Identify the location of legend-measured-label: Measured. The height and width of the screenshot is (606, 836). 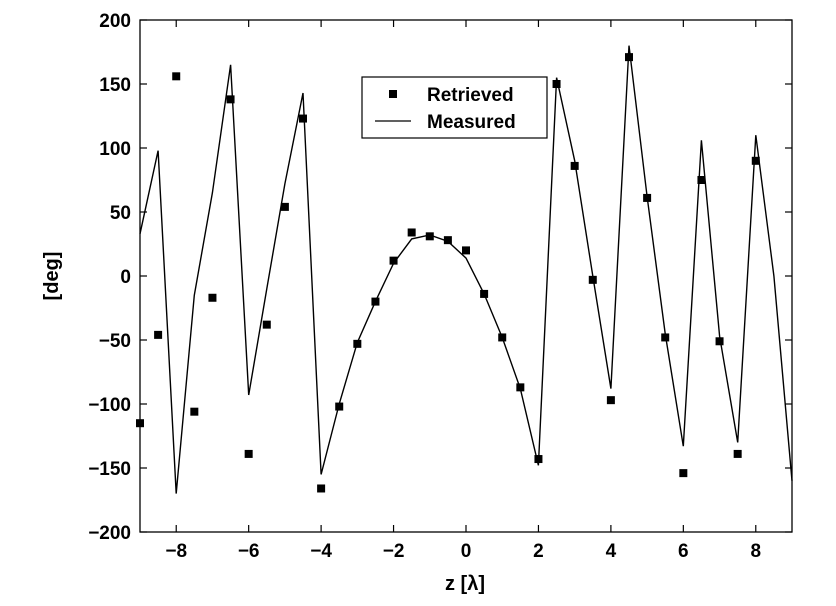
(471, 122).